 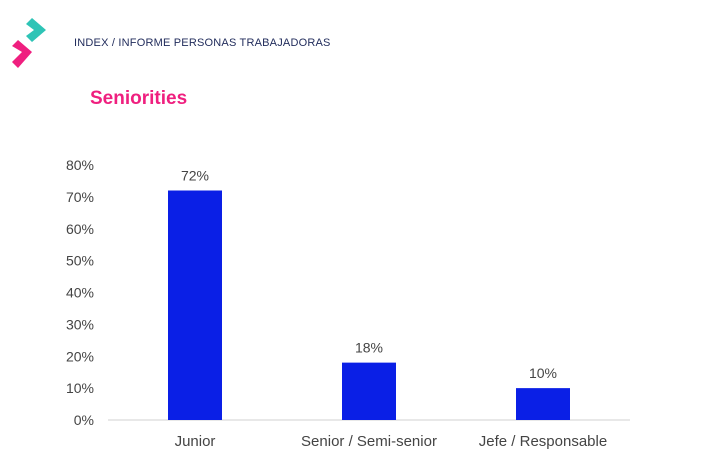 I want to click on brand-logo-icon, so click(x=29, y=43).